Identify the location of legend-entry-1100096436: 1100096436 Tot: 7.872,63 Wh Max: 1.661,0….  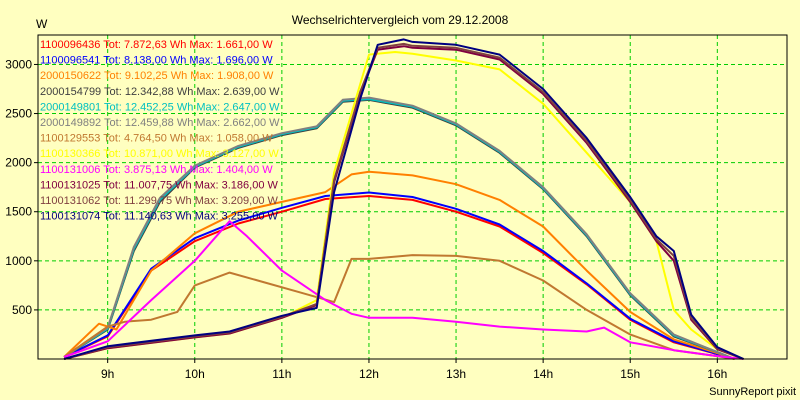
(156, 45).